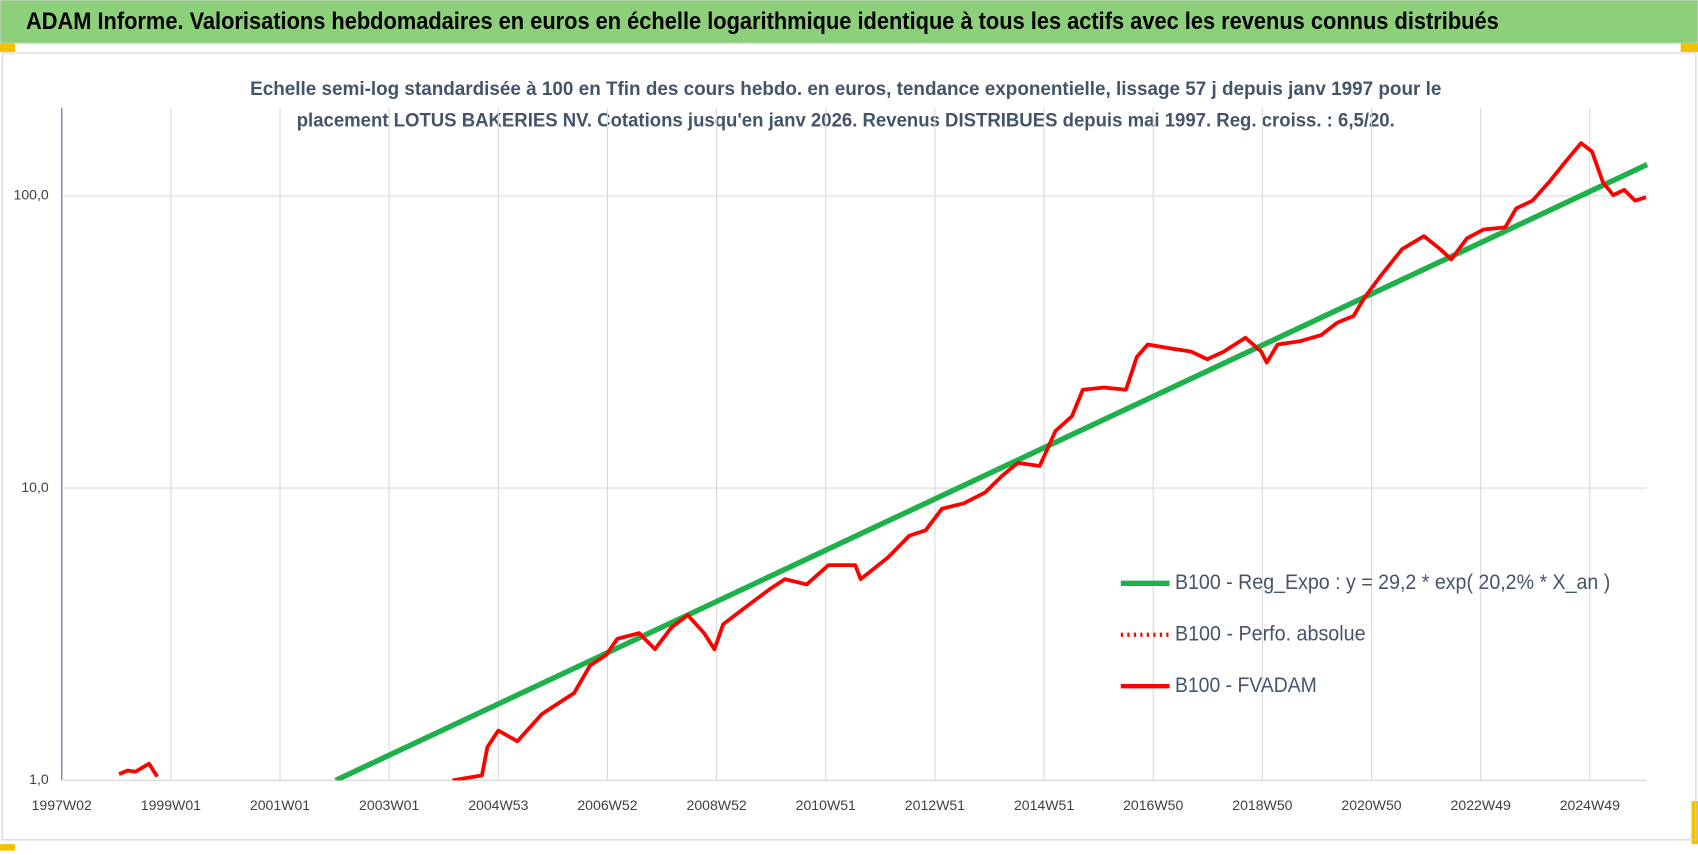  What do you see at coordinates (607, 805) in the screenshot?
I see `x-tick-label: 2006W52` at bounding box center [607, 805].